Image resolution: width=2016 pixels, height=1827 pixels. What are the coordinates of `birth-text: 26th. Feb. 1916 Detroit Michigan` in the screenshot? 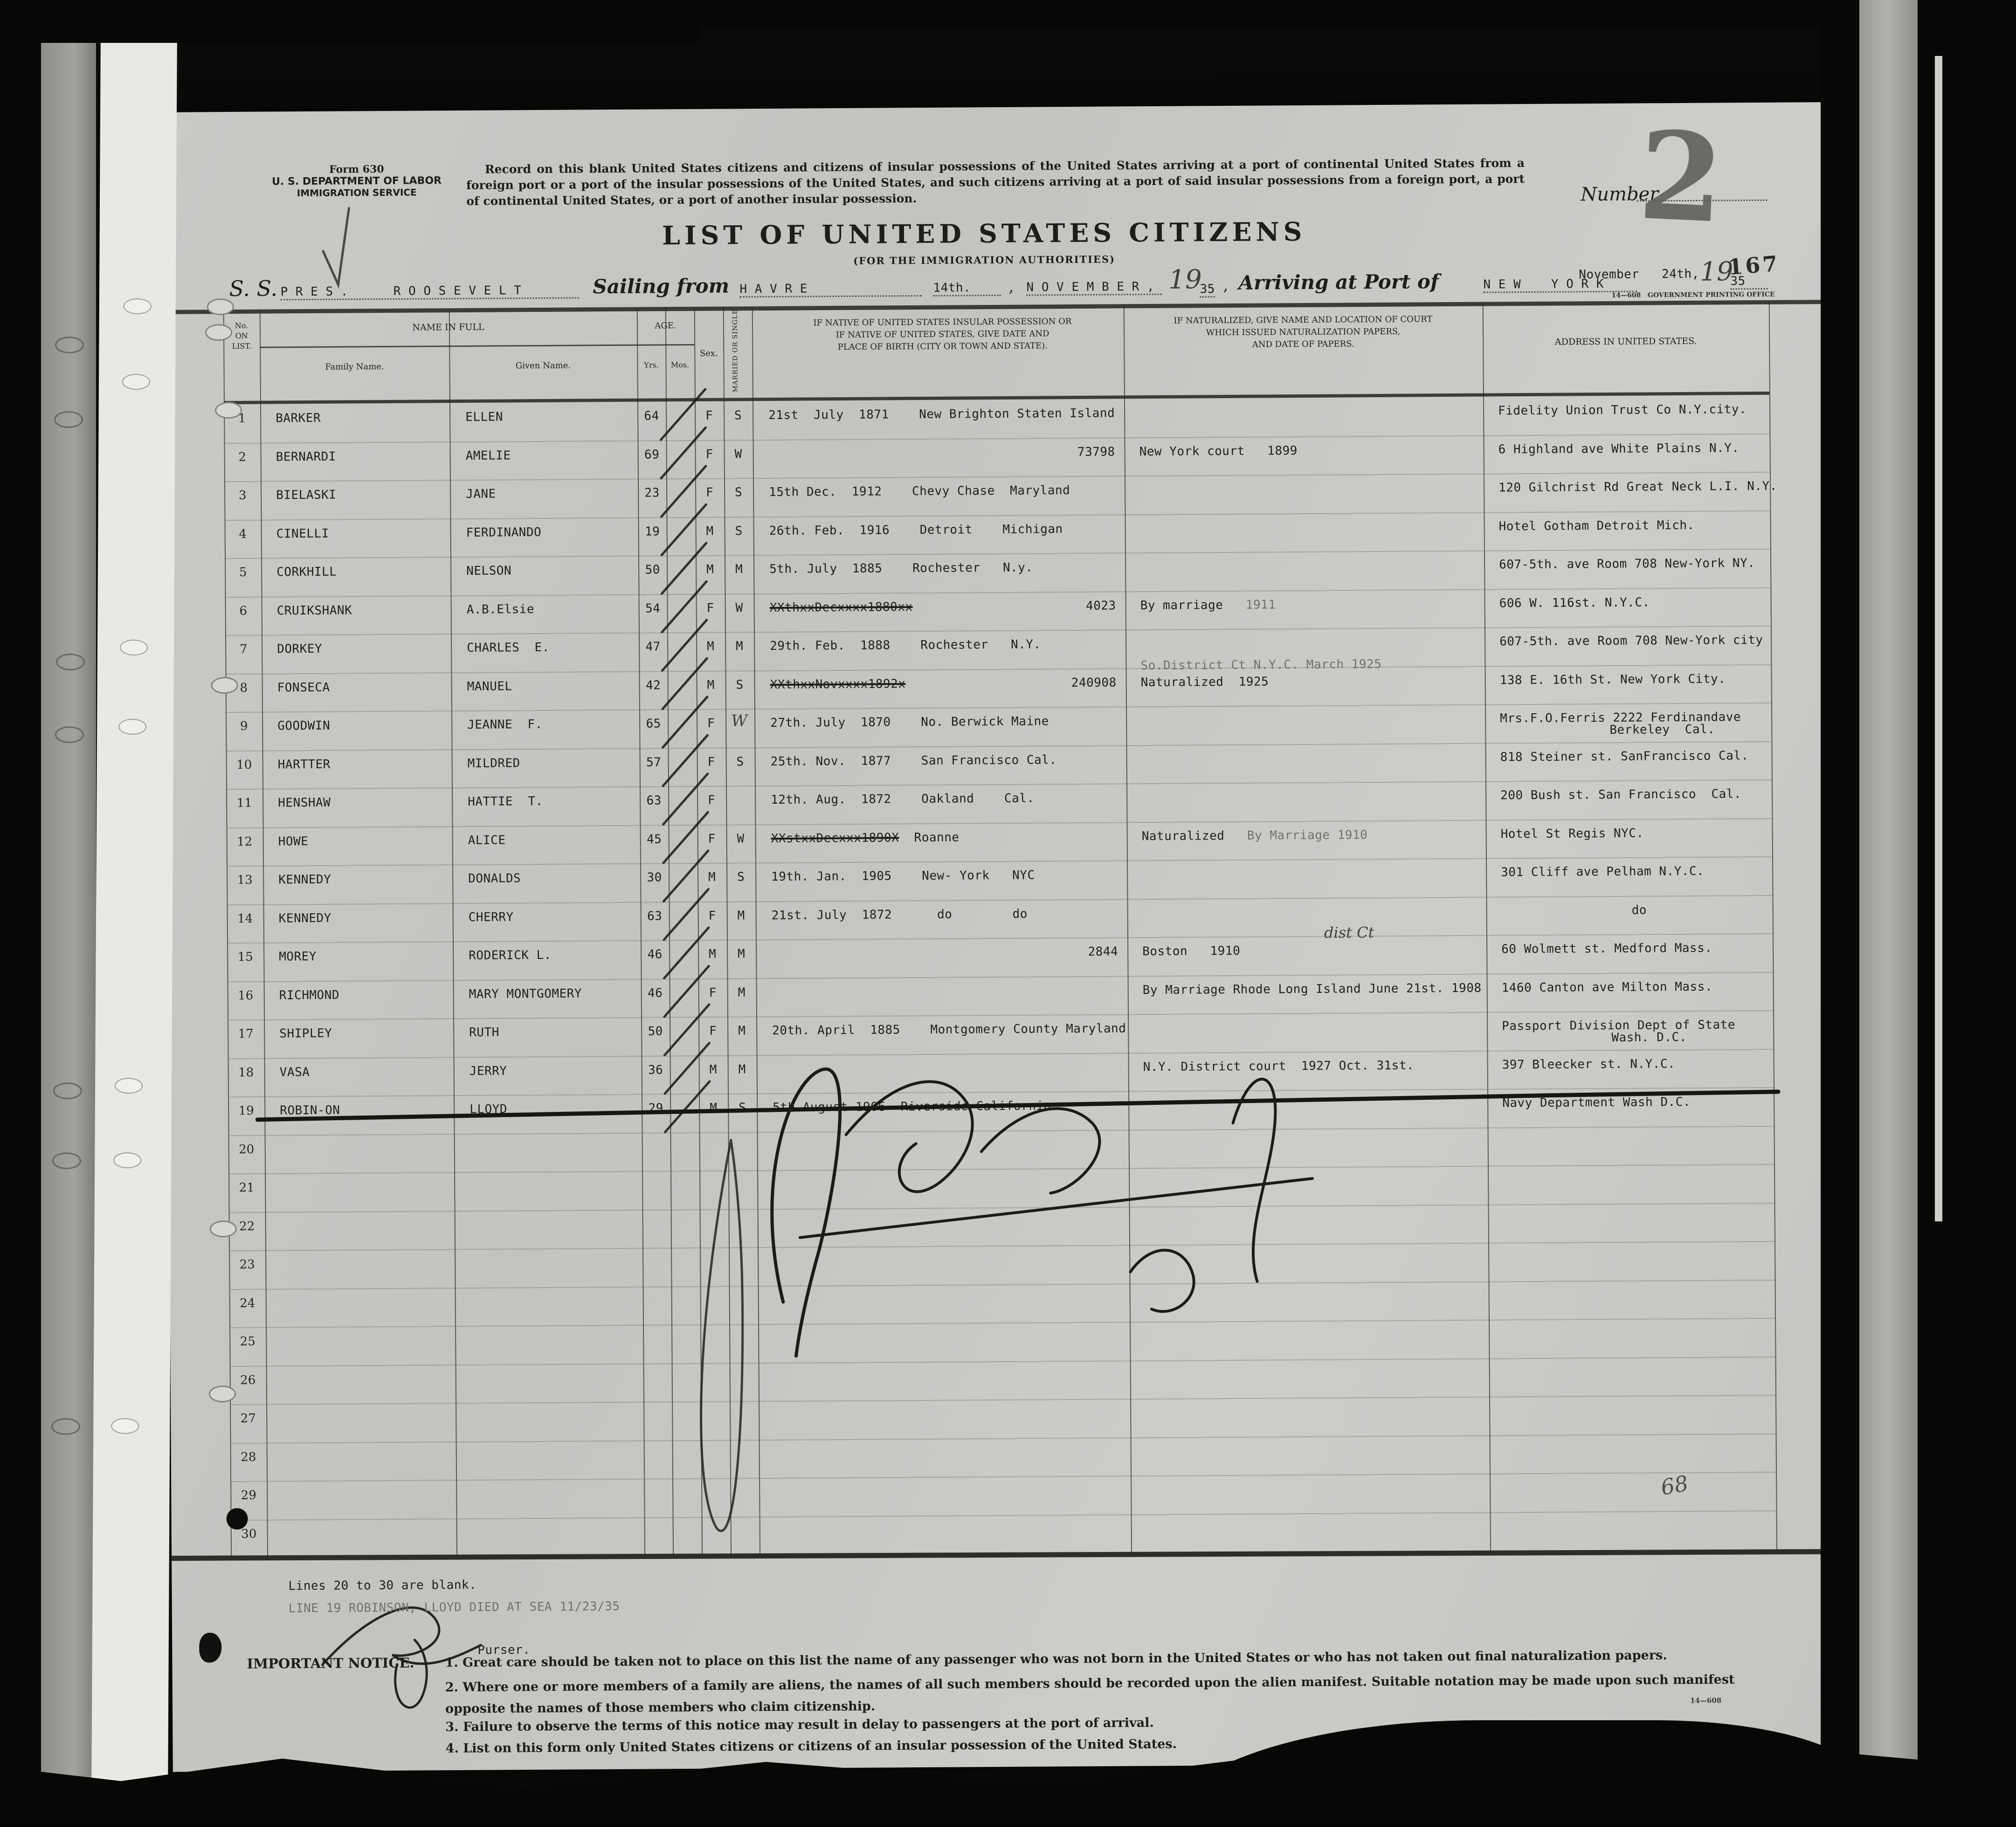 It's located at (916, 530).